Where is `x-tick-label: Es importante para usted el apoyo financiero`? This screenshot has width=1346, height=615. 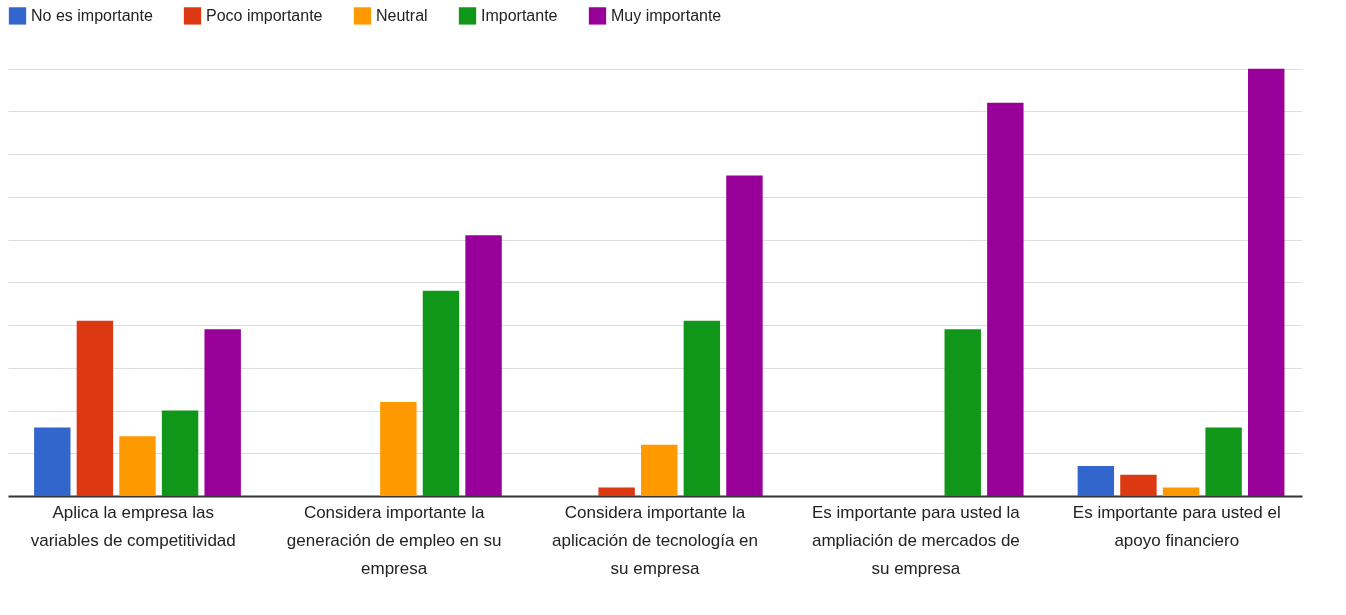
x-tick-label: Es importante para usted el apoyo financiero is located at coordinates (1176, 526).